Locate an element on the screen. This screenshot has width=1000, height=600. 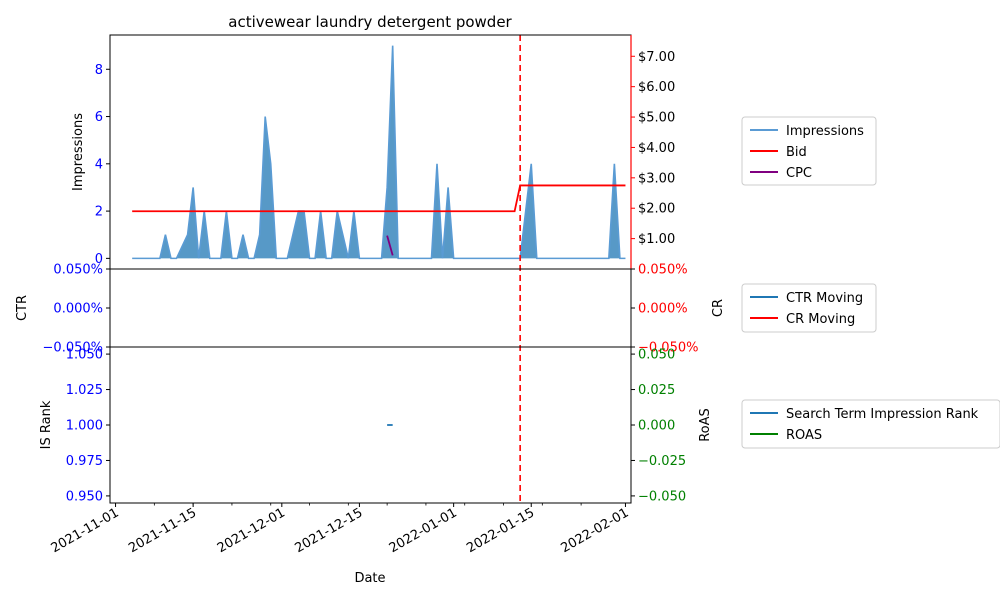
y-right-tick-label: $4.00 is located at coordinates (656, 148).